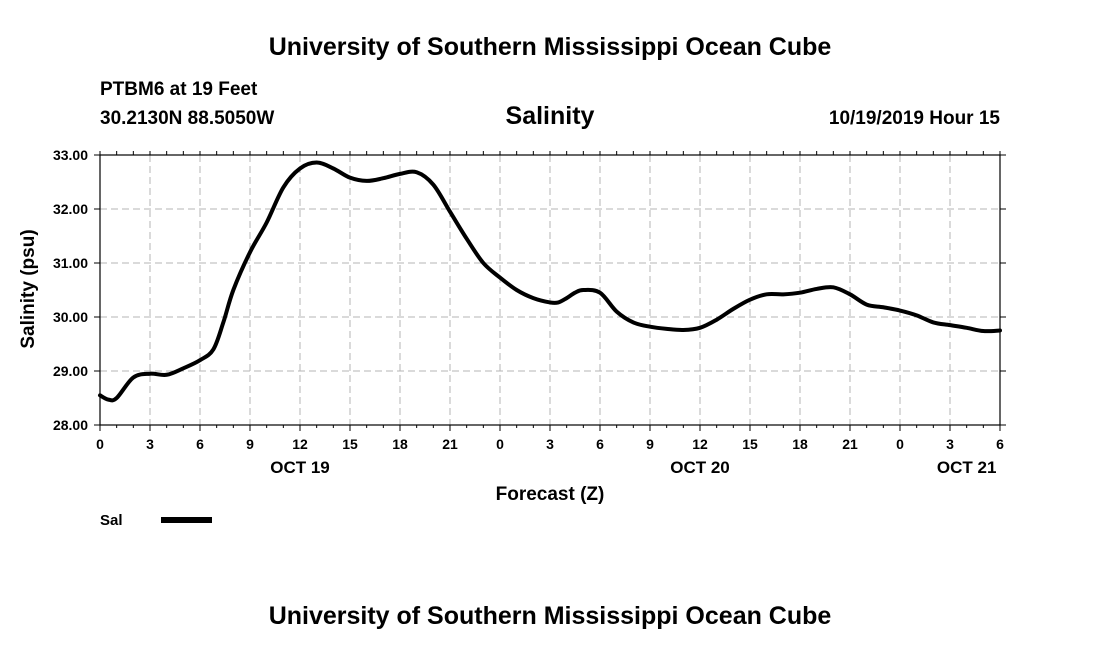 The image size is (1100, 650). What do you see at coordinates (550, 494) in the screenshot?
I see `x-axis-label: Forecast (Z)` at bounding box center [550, 494].